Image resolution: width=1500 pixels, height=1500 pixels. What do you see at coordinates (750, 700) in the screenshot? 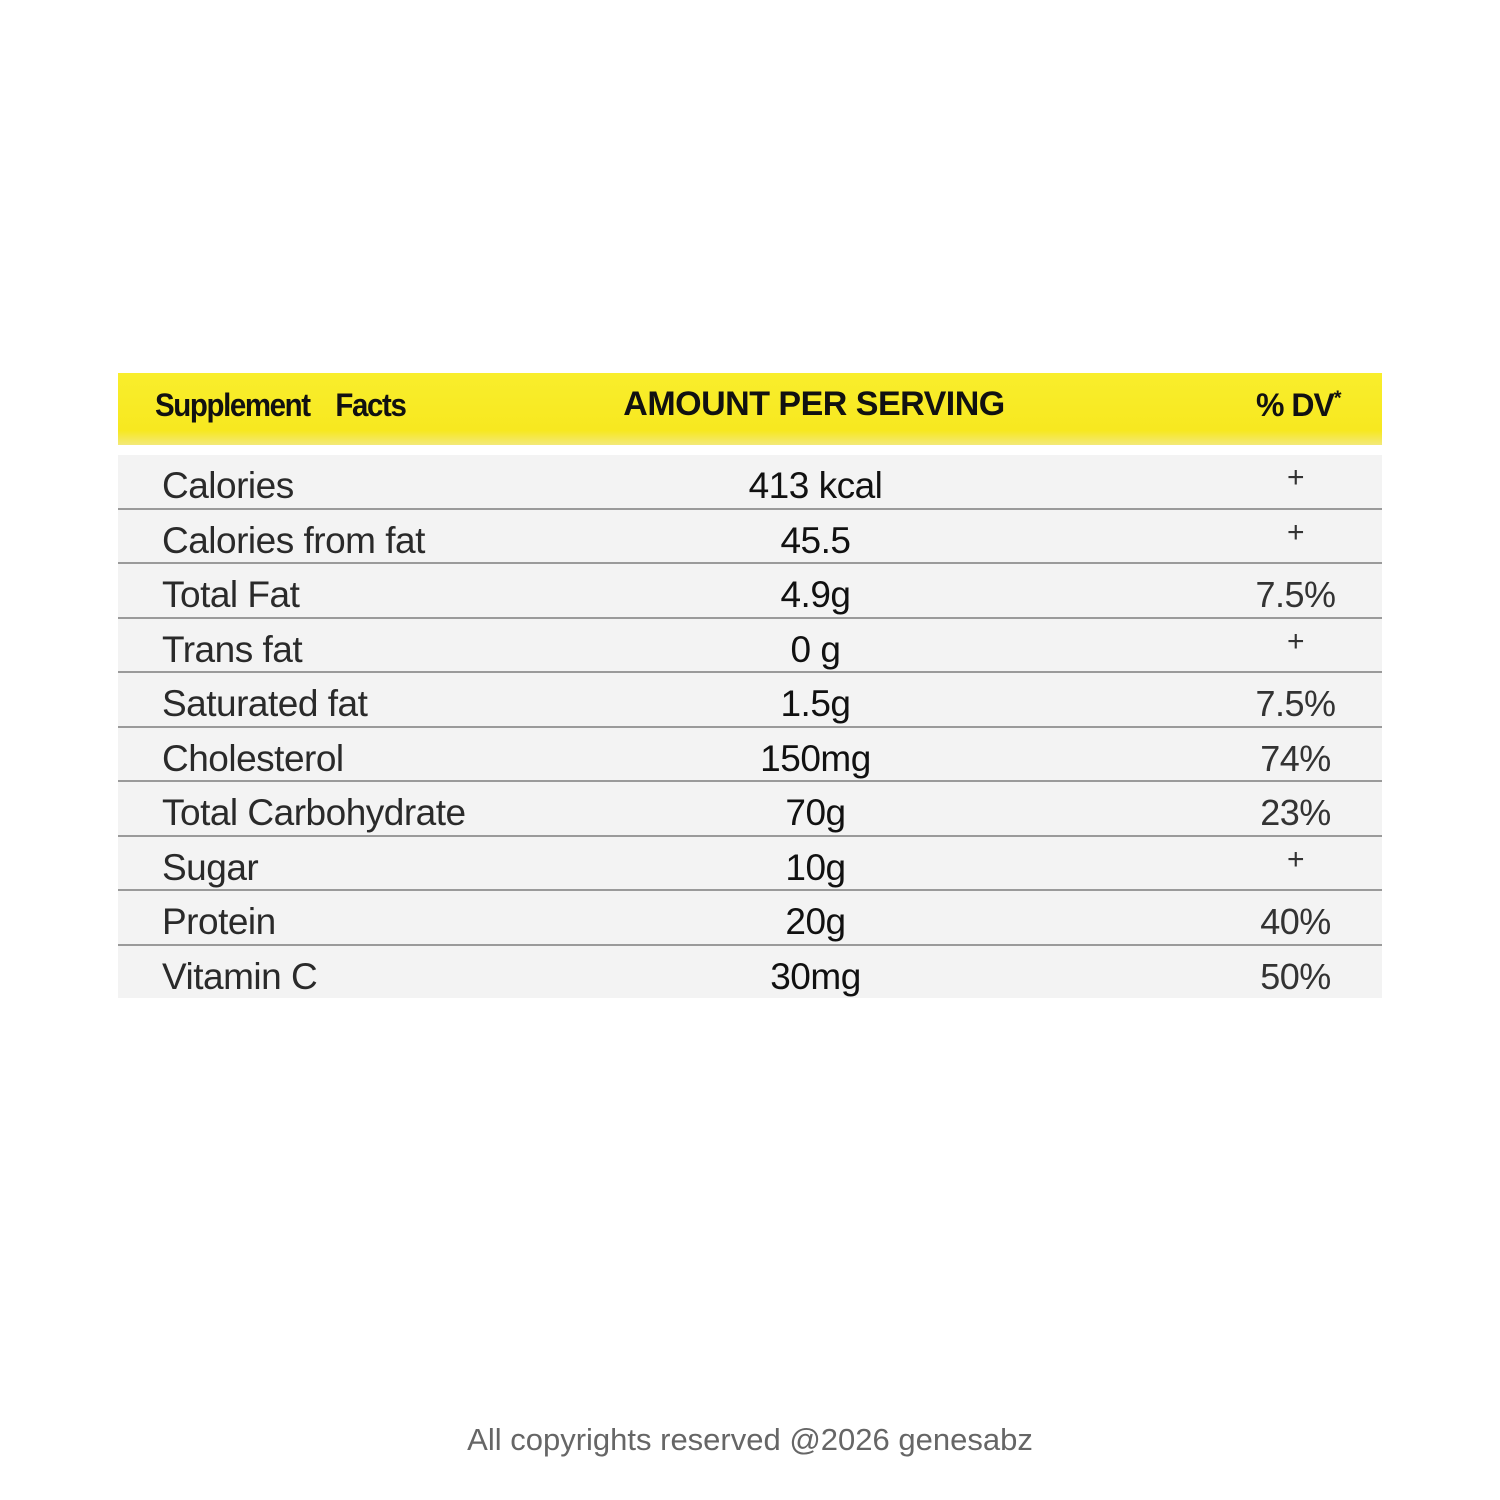
I see `table-row: Saturated fat 1.5g 7.5%` at bounding box center [750, 700].